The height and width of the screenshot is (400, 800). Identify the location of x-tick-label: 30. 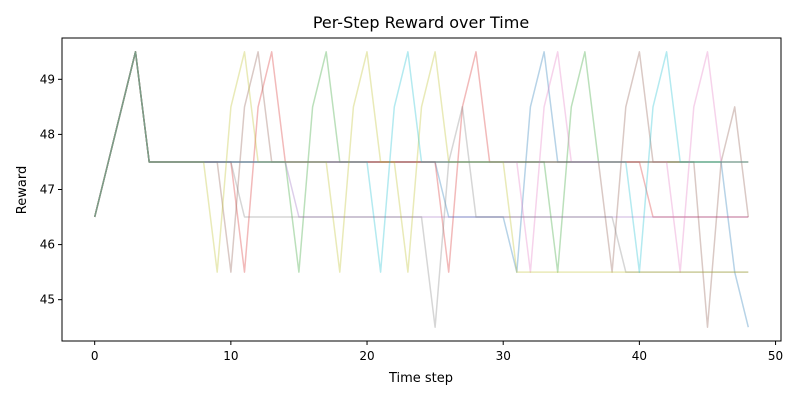
(503, 356).